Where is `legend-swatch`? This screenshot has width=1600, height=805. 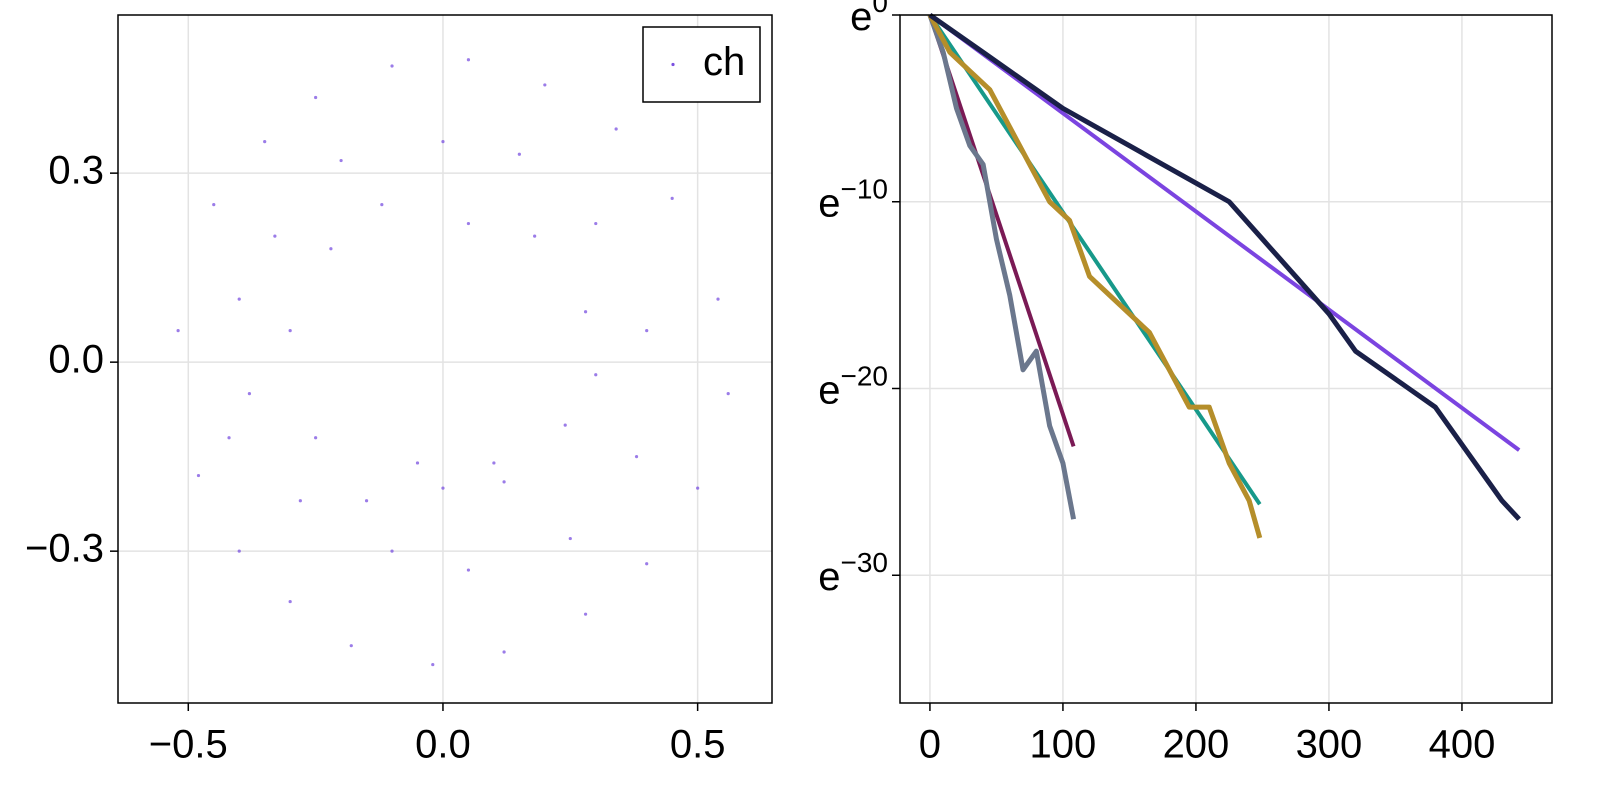
legend-swatch is located at coordinates (673, 64).